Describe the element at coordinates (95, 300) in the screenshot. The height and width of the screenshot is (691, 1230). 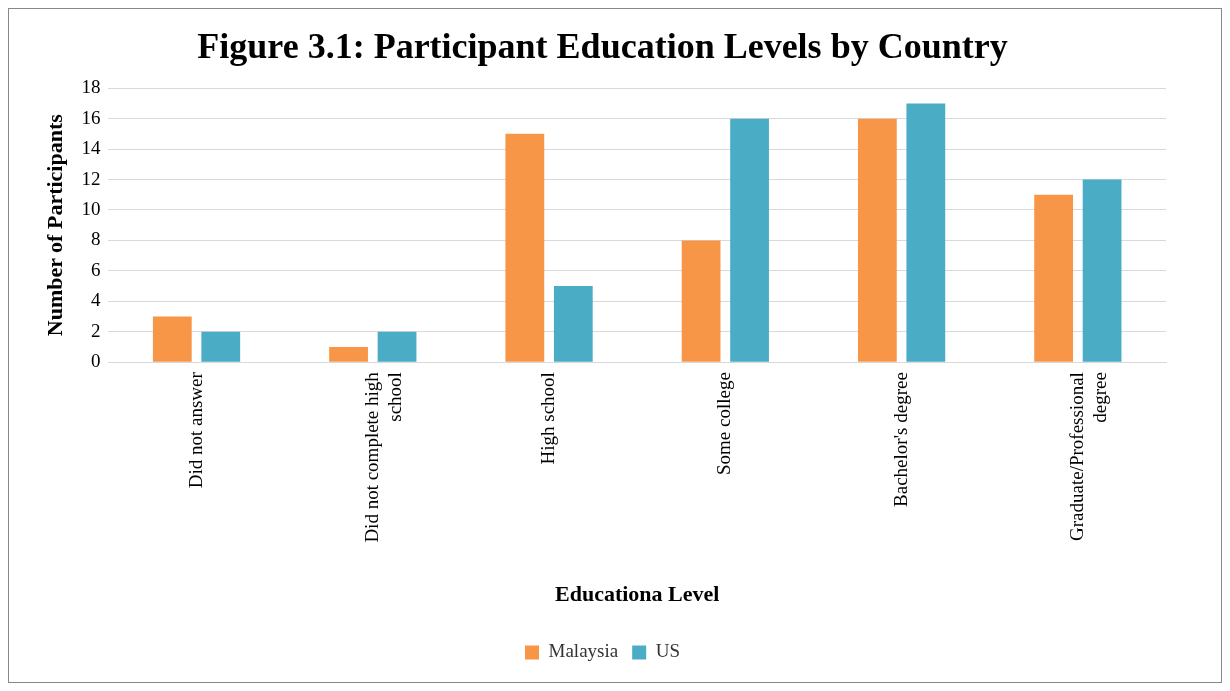
I see `y-tick-label: 4` at that location.